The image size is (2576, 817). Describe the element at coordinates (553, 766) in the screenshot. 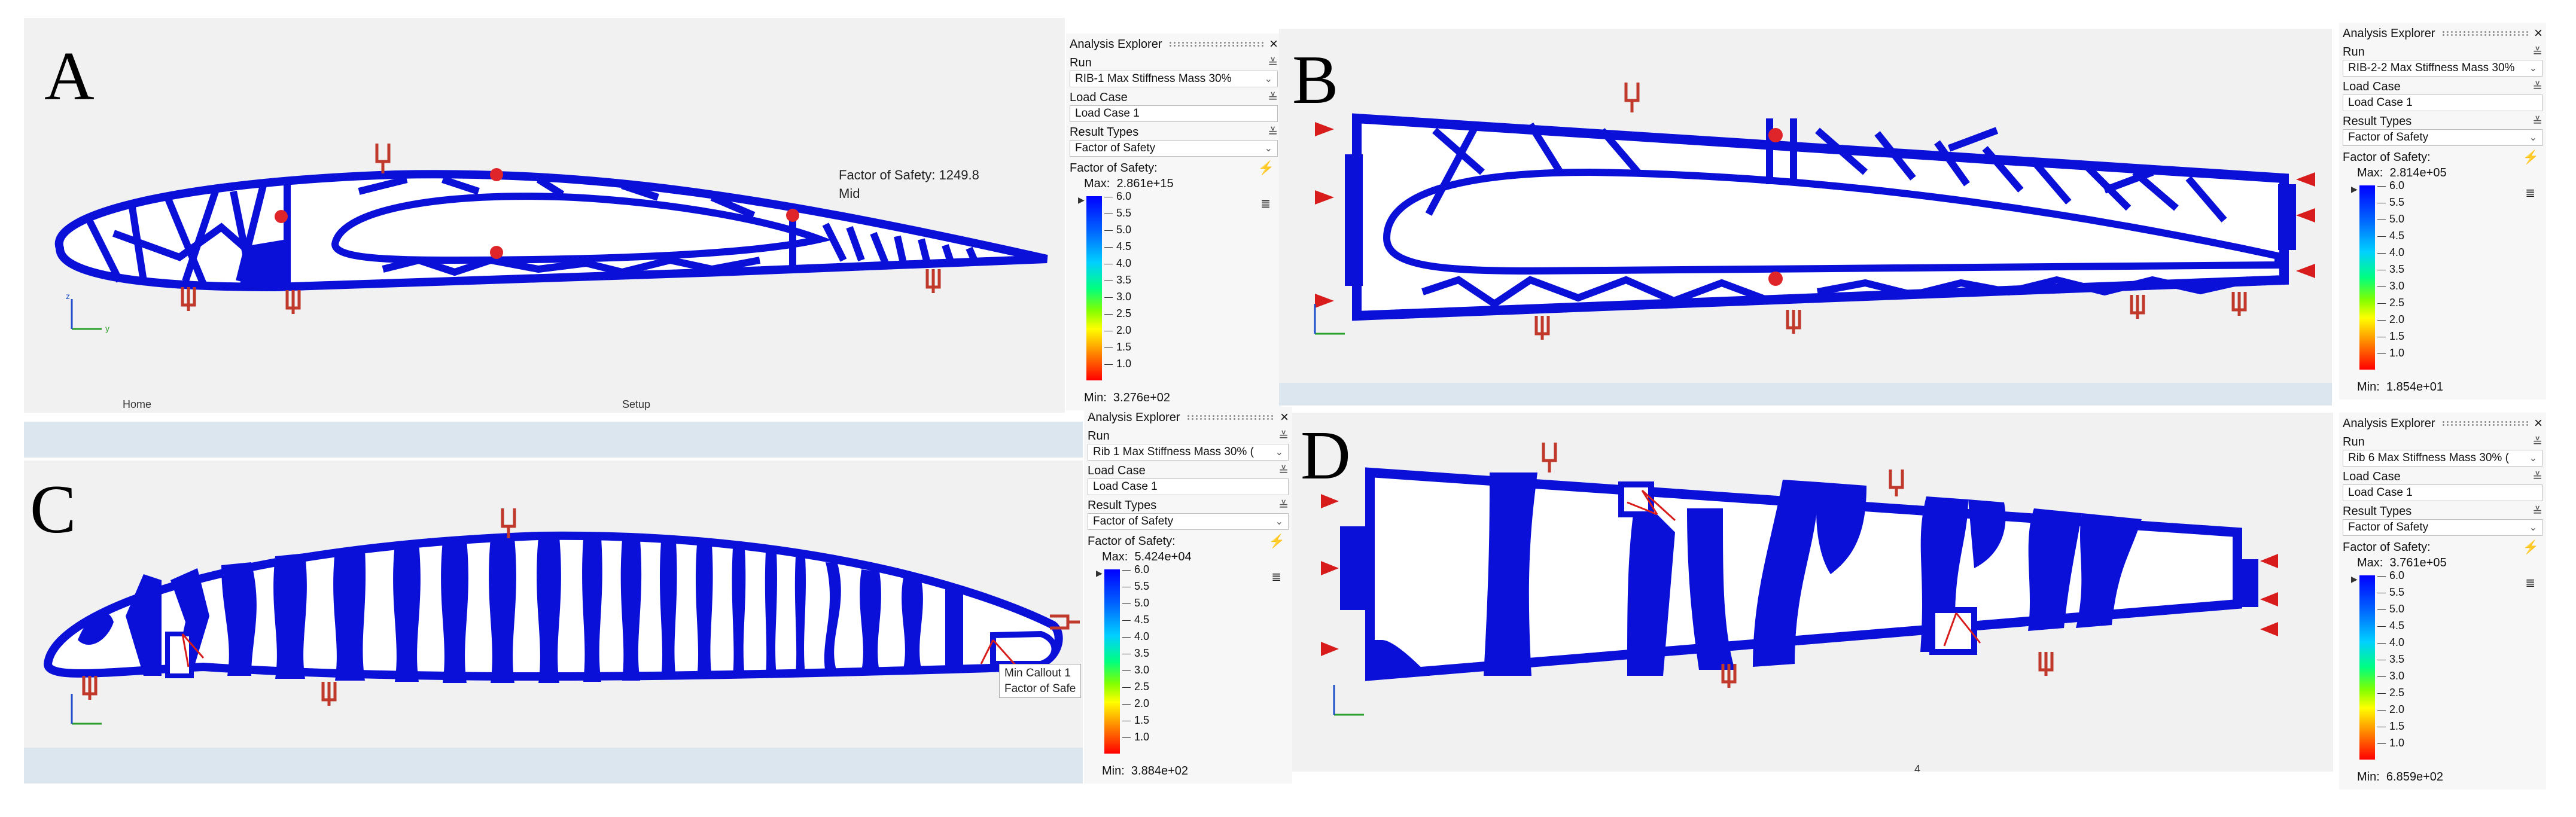

I see `panel-c-bottom-strip` at that location.